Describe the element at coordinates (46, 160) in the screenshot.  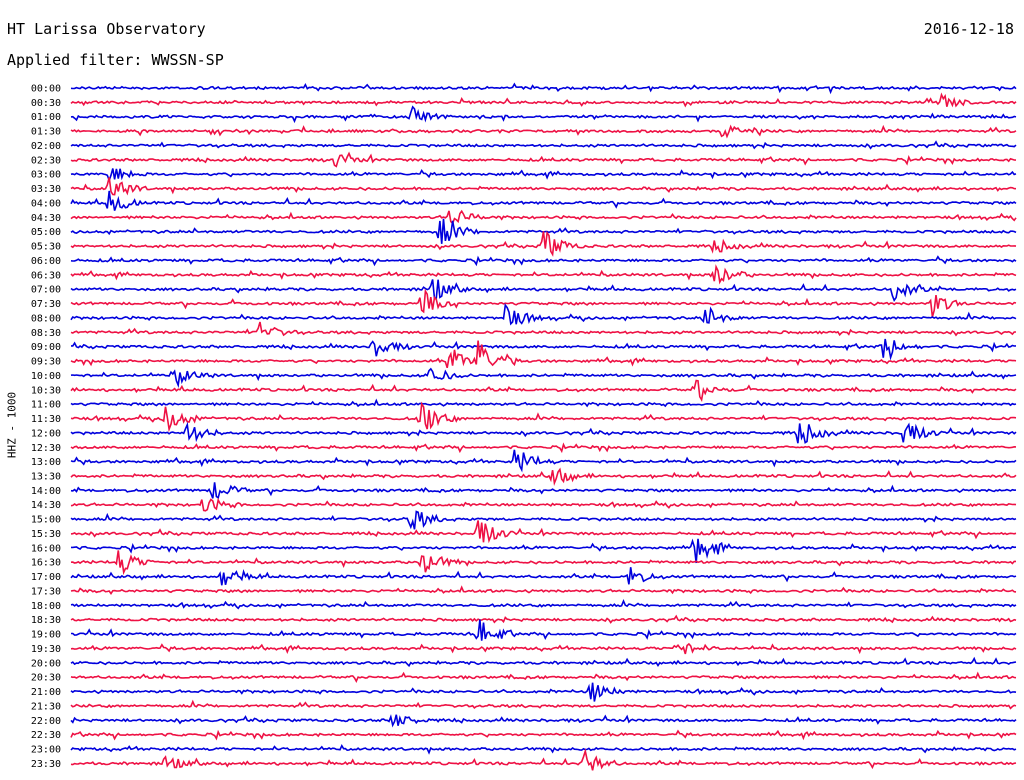
I see `row-label: 02:30` at that location.